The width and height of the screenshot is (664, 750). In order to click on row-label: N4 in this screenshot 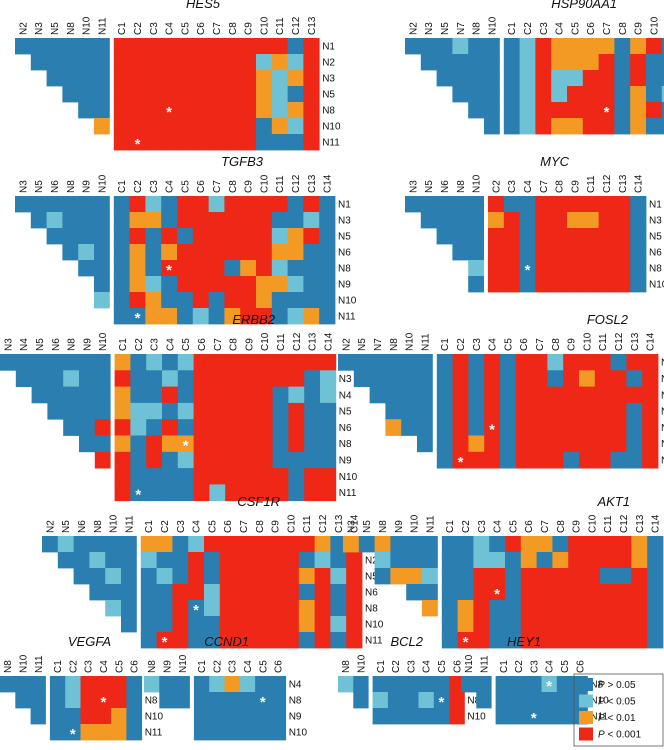, I will do `click(295, 685)`.